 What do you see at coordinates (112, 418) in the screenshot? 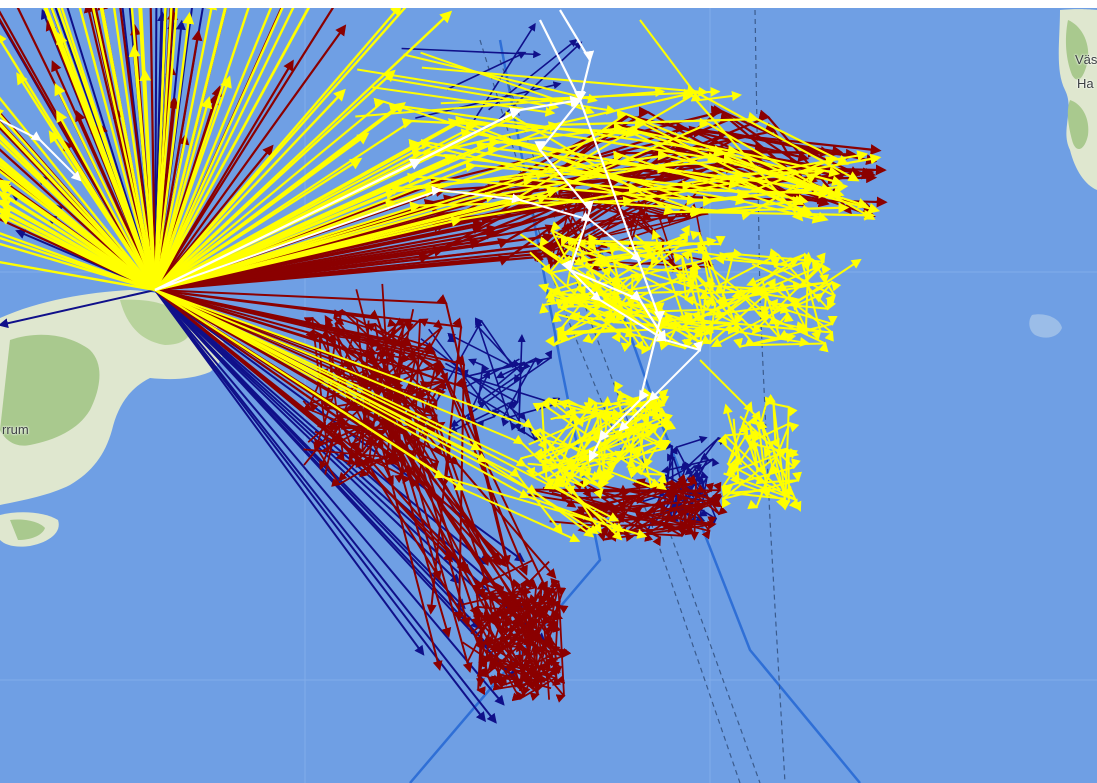
I see `land-peninsula` at bounding box center [112, 418].